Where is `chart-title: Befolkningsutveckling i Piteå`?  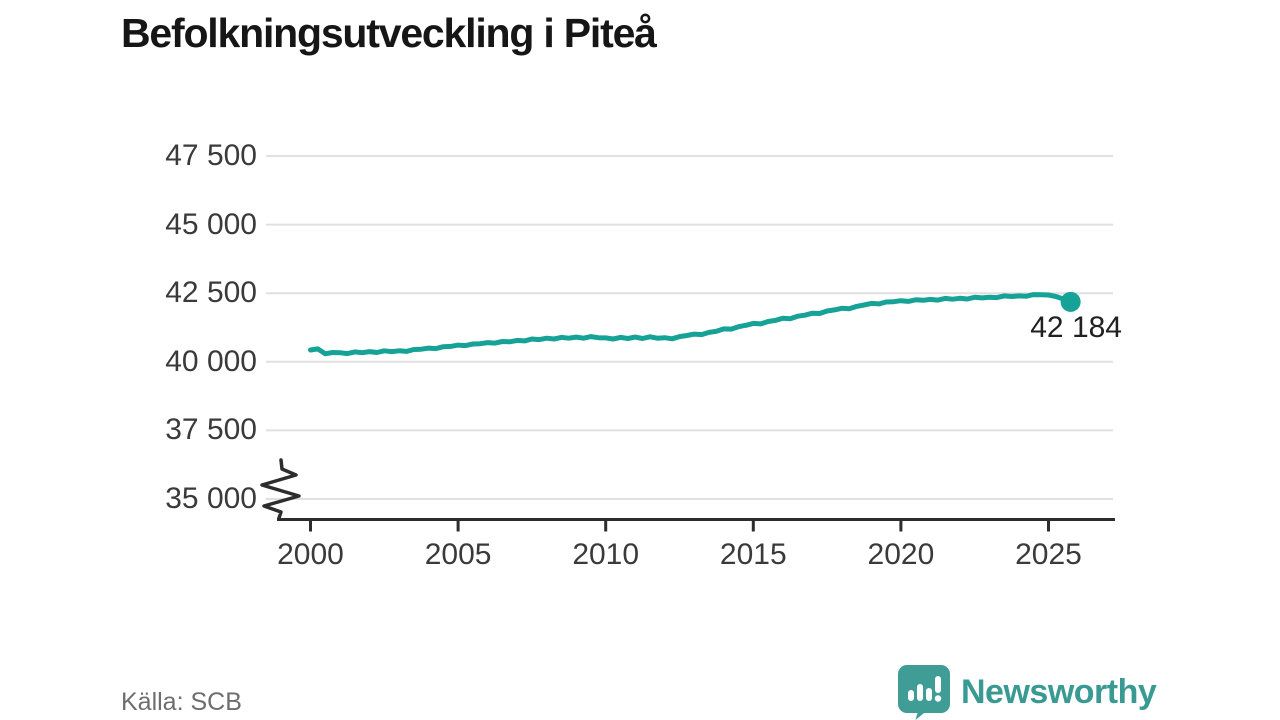
chart-title: Befolkningsutveckling i Piteå is located at coordinates (389, 33).